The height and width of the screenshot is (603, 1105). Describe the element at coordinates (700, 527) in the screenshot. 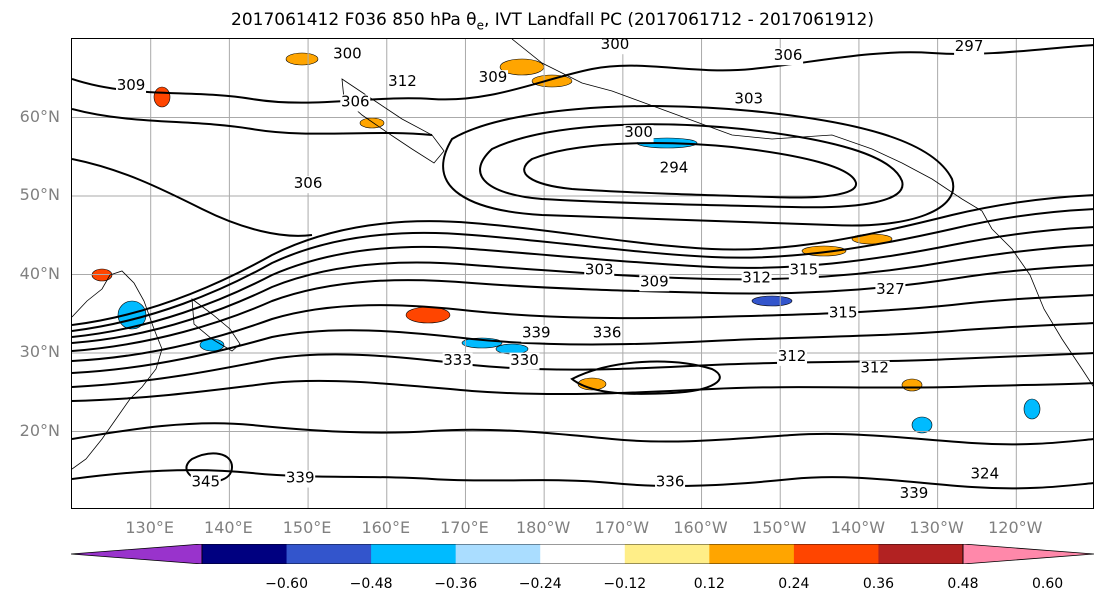

I see `longitude-label: 160°W` at that location.